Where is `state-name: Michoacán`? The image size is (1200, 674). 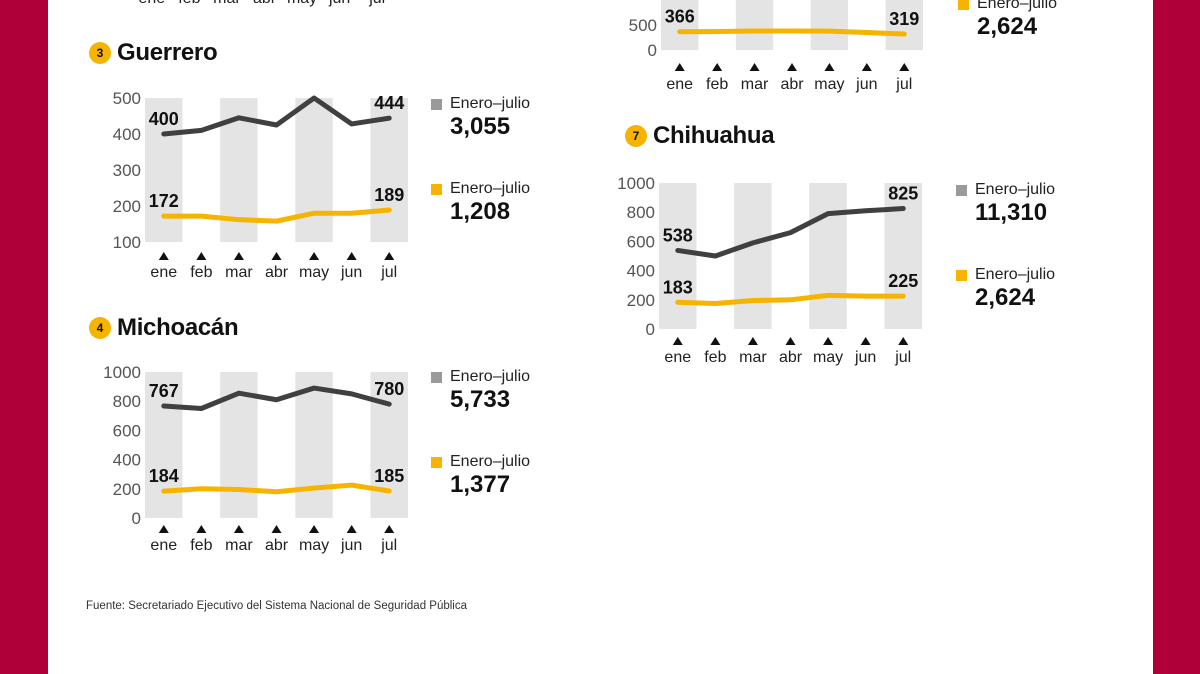 state-name: Michoacán is located at coordinates (178, 327).